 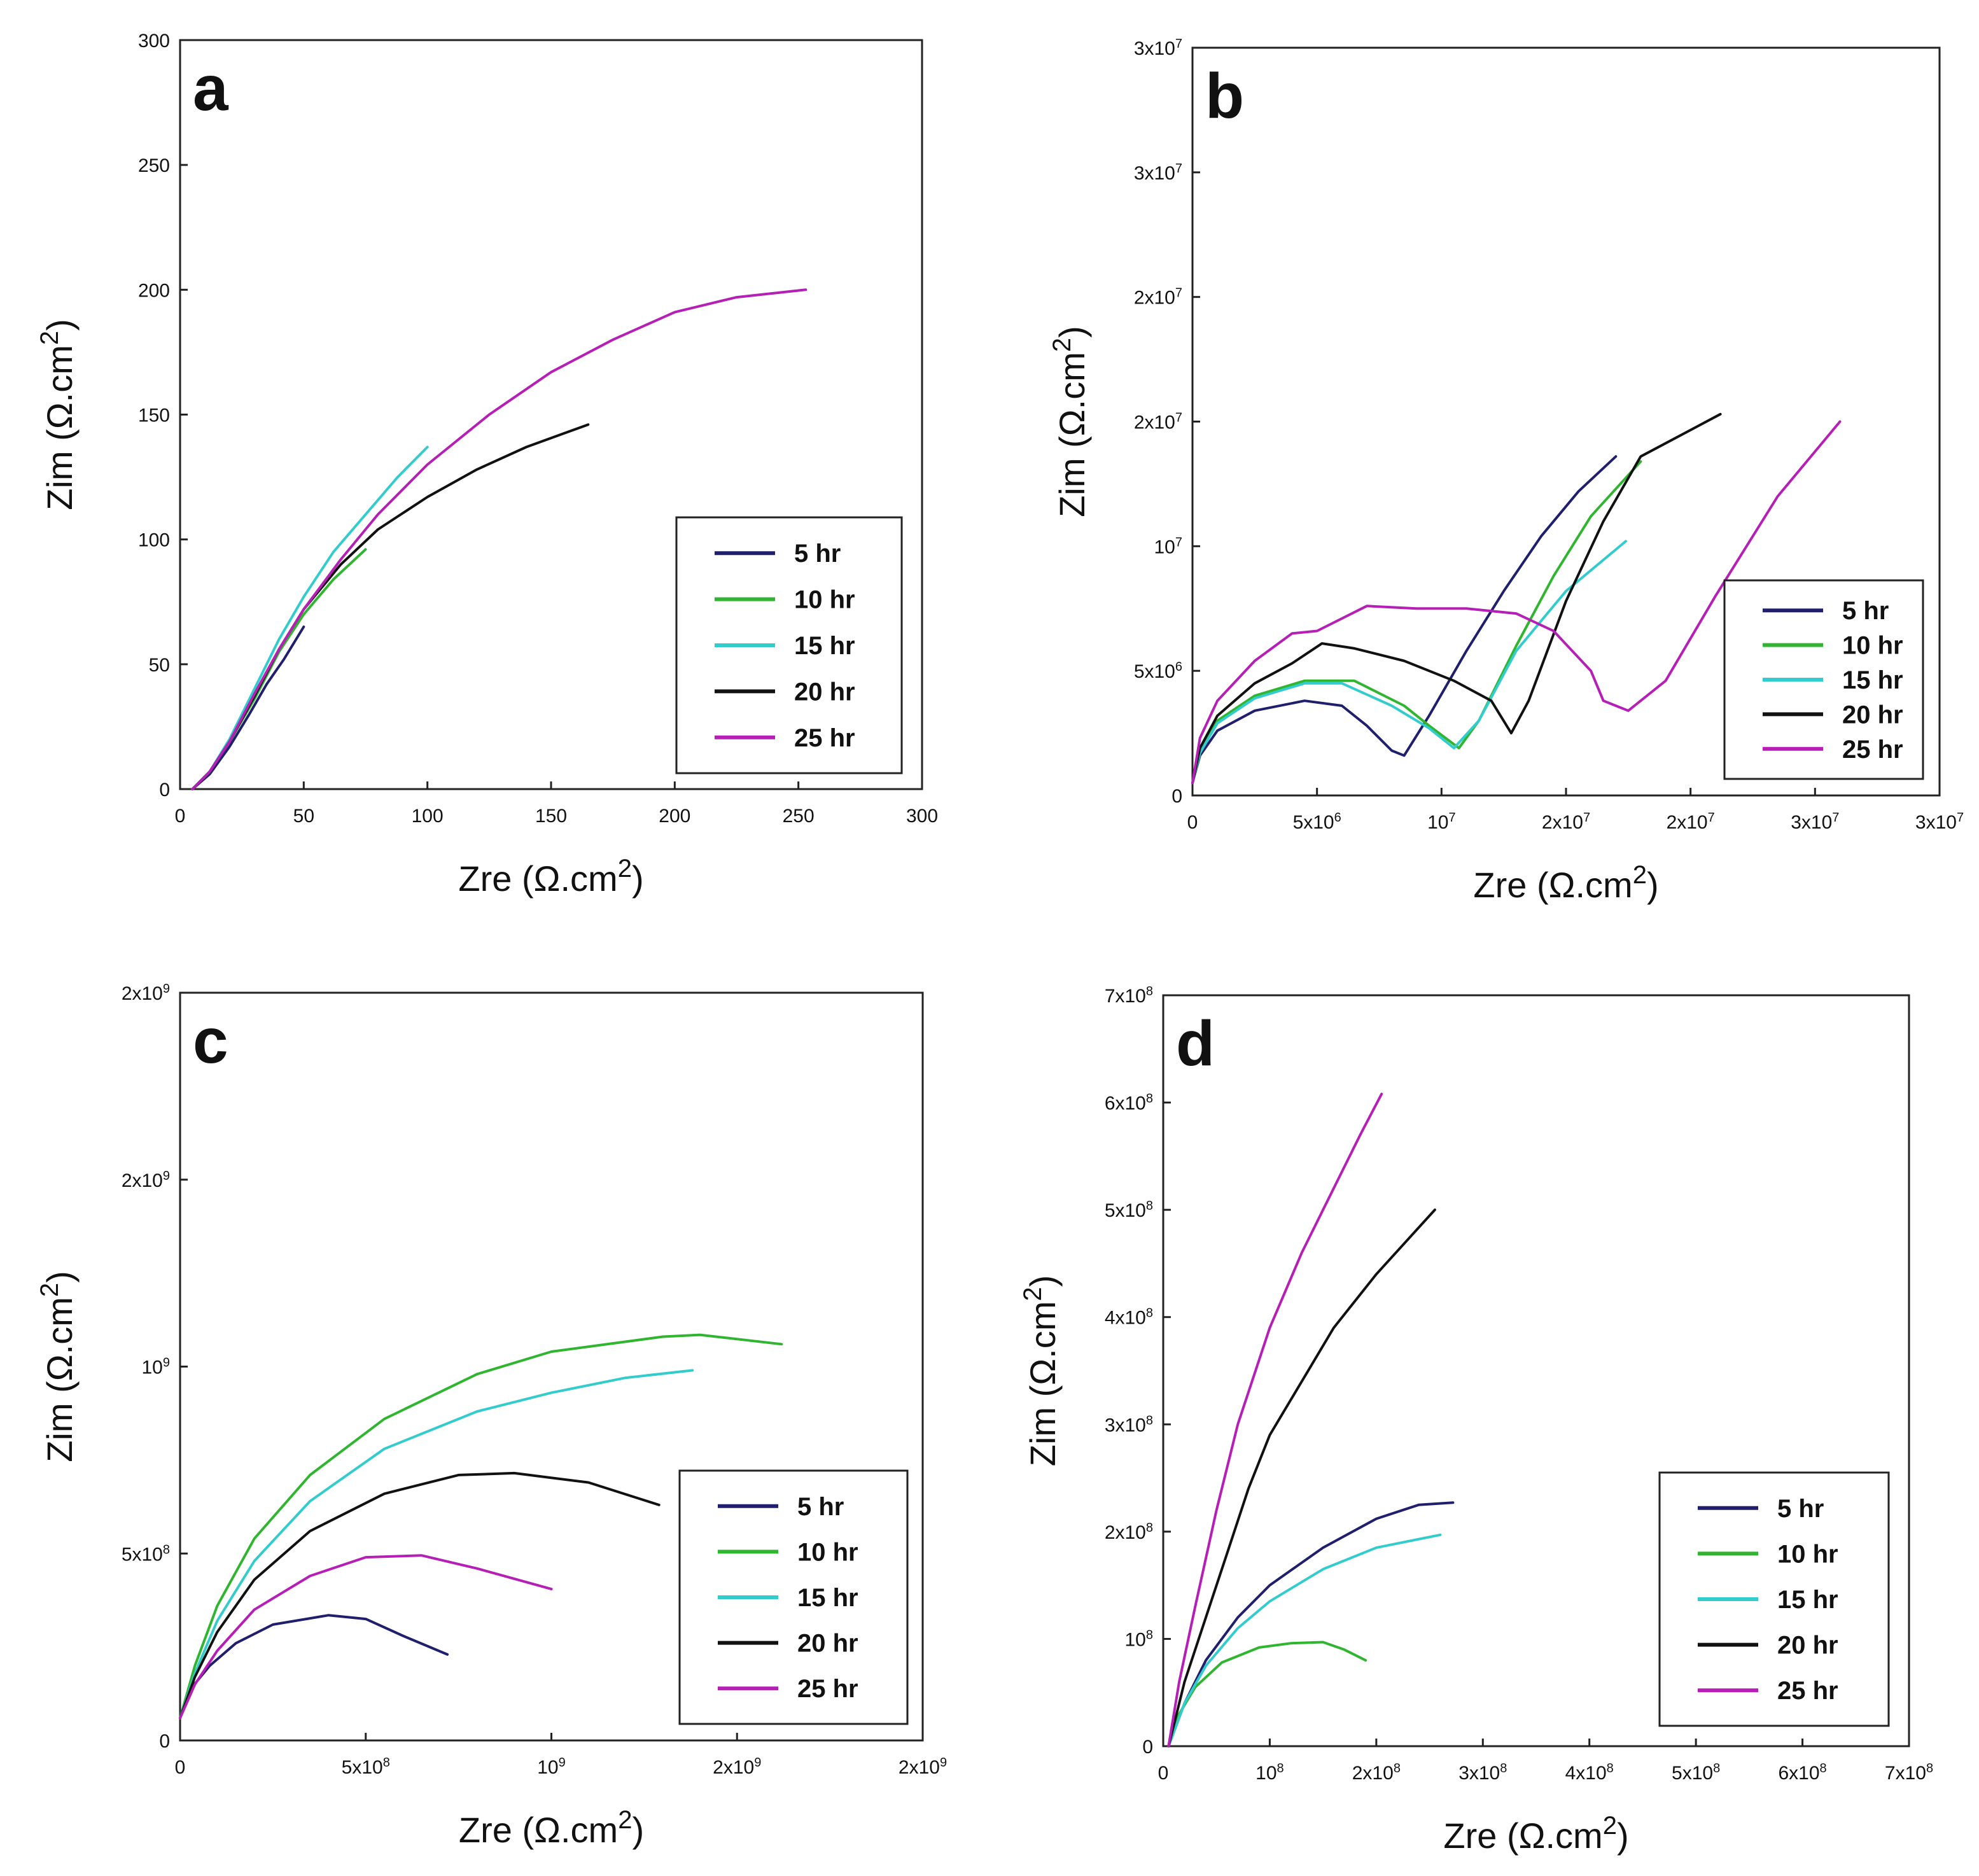 What do you see at coordinates (420, 1595) in the screenshot?
I see `series-line-20-hr` at bounding box center [420, 1595].